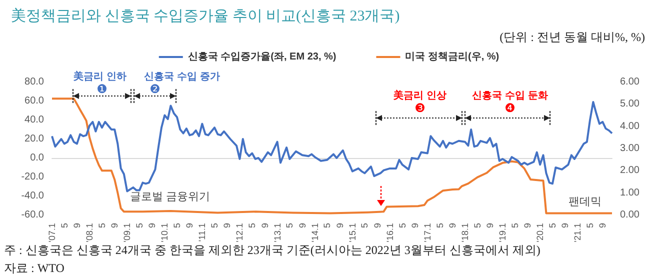 The image size is (658, 280). I want to click on legend-label: 신흥국 수입증가율(좌, EM 23, %), so click(262, 57).